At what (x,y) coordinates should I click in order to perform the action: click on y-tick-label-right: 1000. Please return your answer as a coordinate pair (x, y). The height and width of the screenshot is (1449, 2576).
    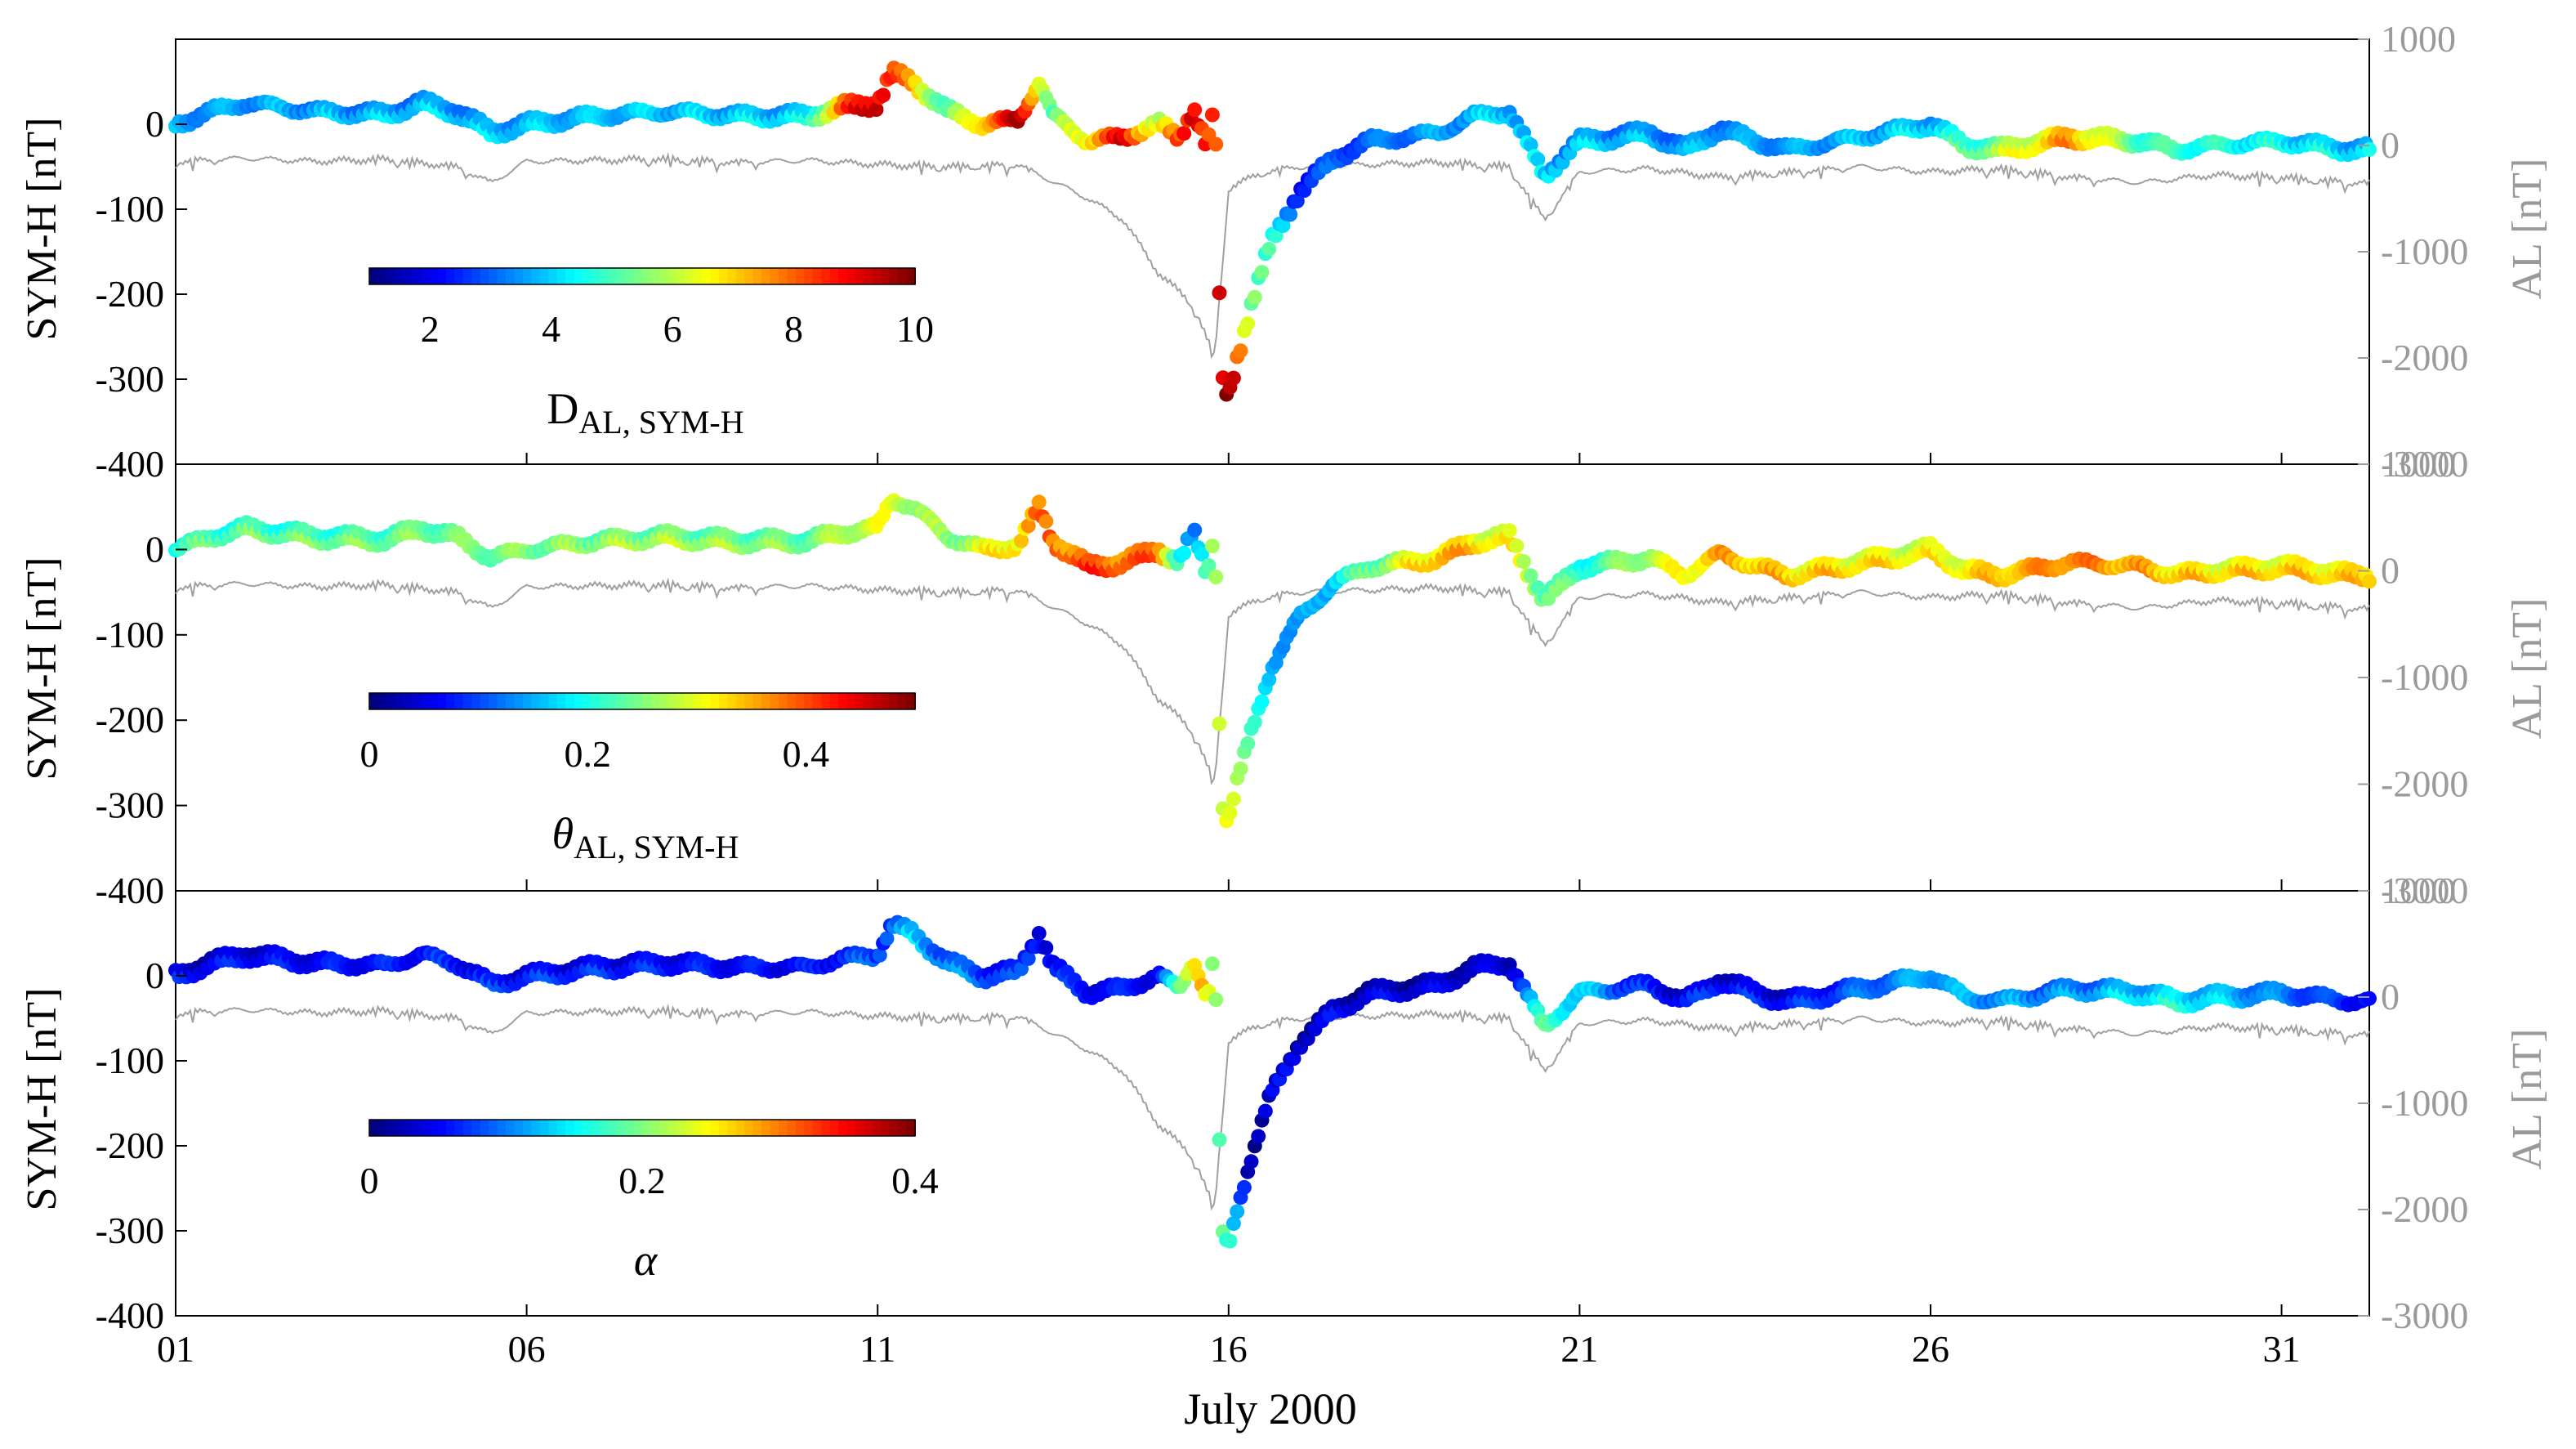
    Looking at the image, I should click on (2419, 464).